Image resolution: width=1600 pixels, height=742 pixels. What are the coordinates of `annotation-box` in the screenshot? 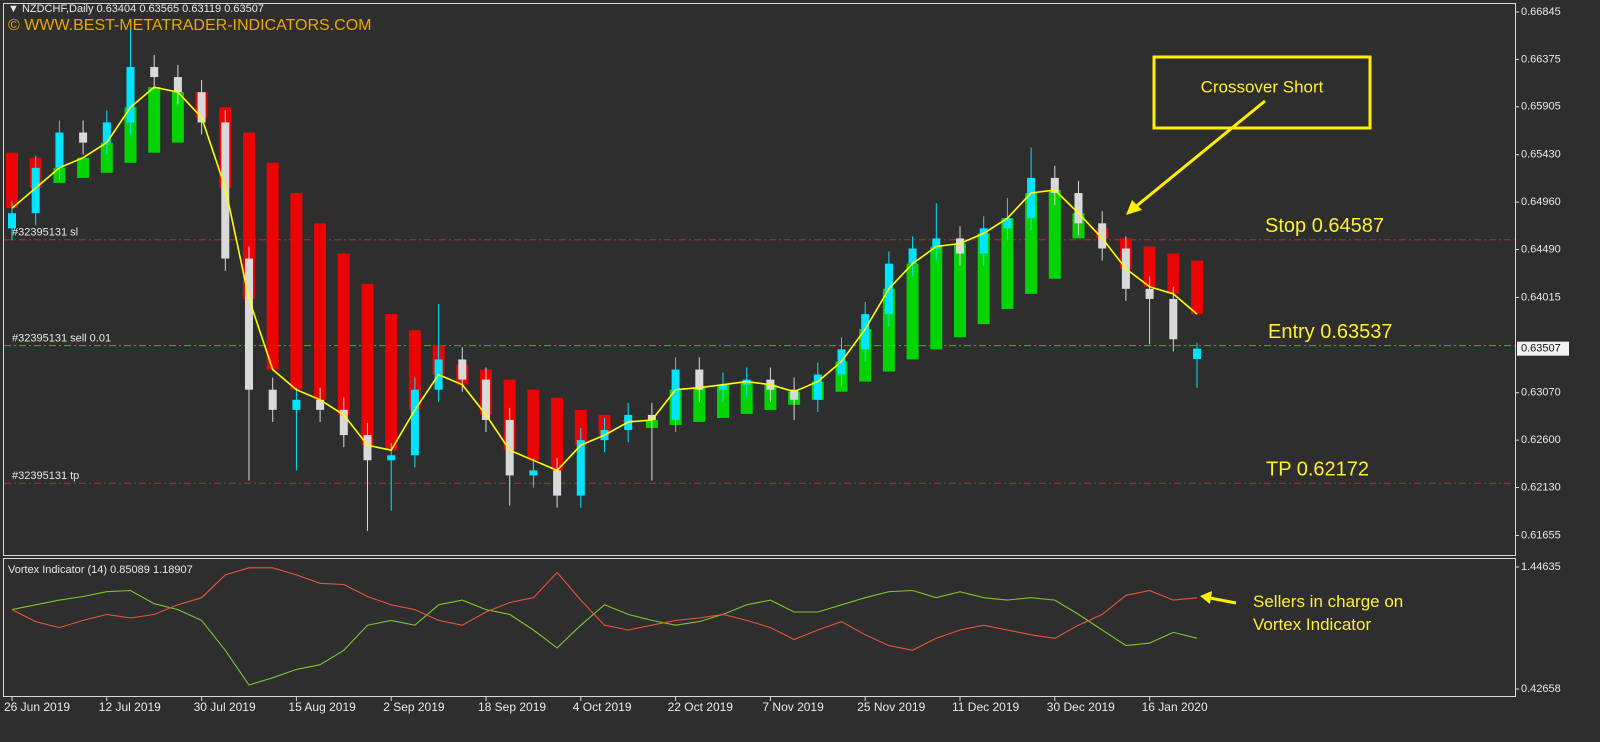 It's located at (1262, 92).